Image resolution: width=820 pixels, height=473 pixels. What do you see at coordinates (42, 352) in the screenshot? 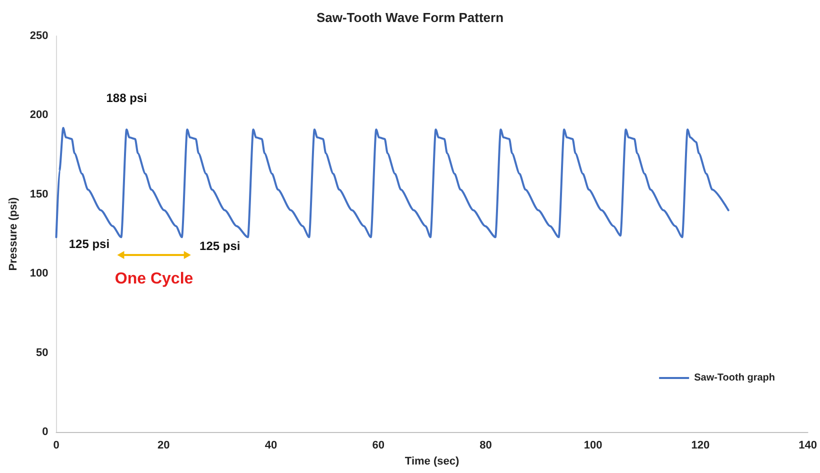
I see `y-tick-label: 50` at bounding box center [42, 352].